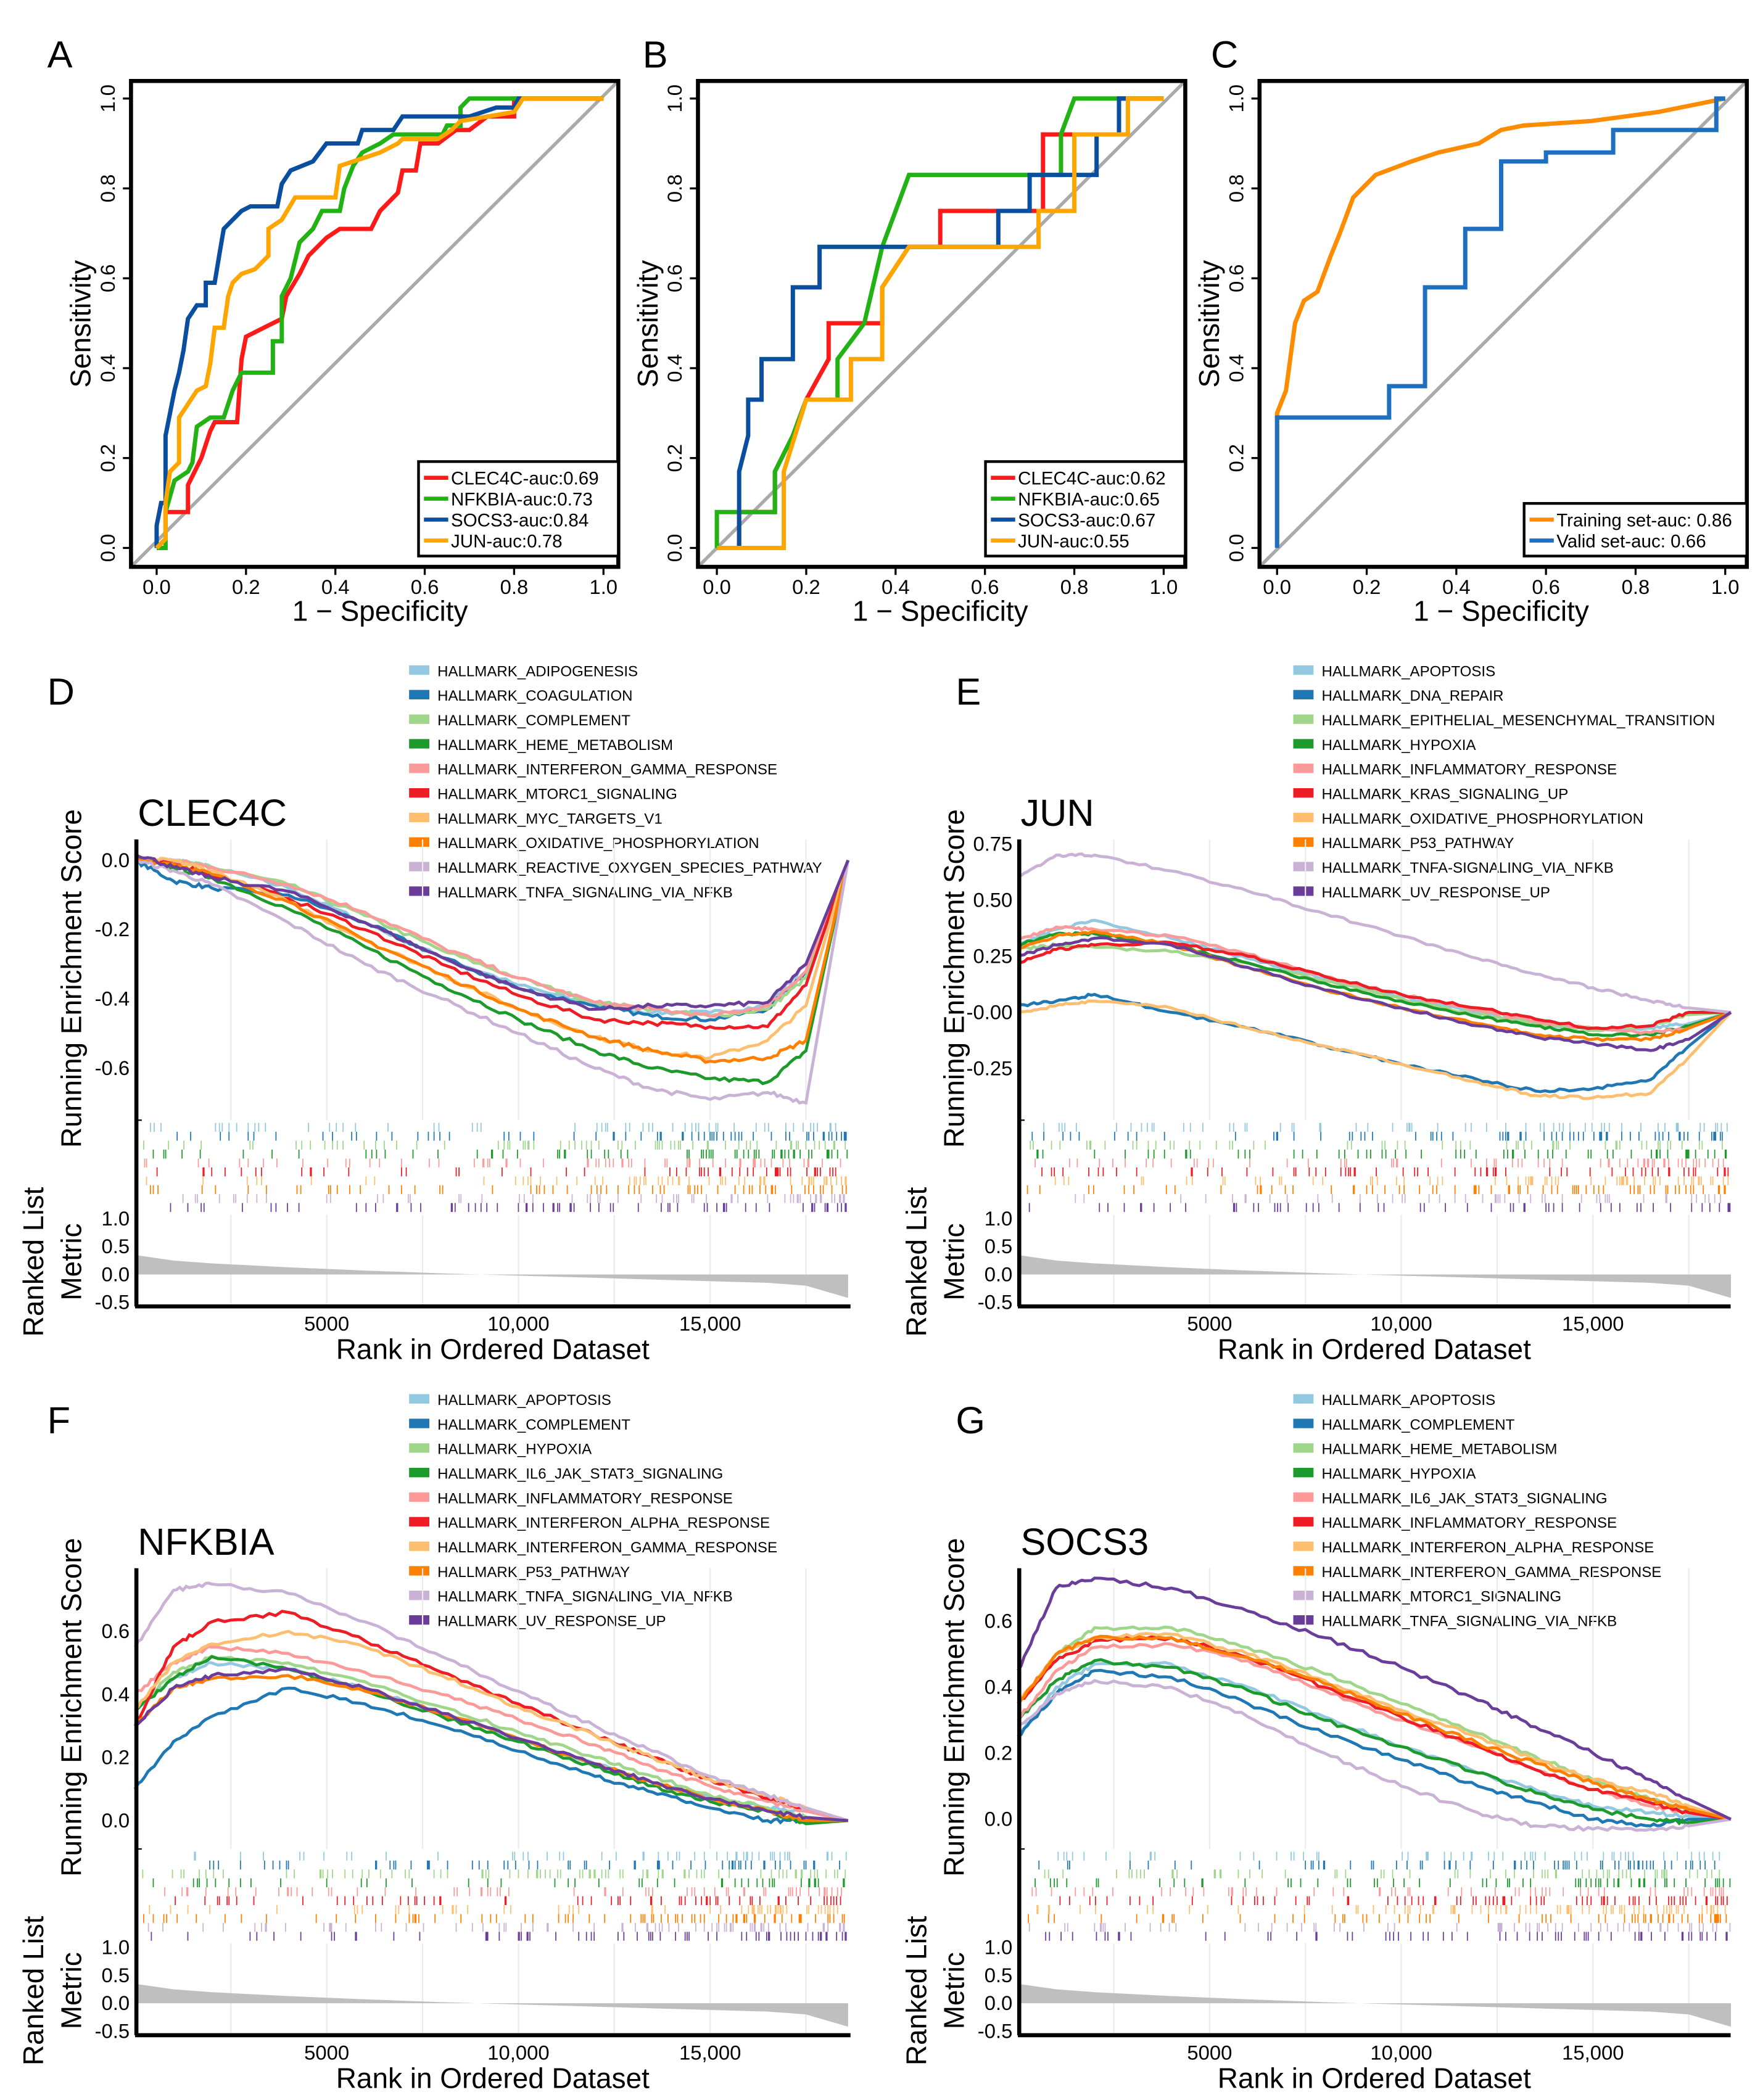  I want to click on metric-tick-label: 0.5, so click(116, 1975).